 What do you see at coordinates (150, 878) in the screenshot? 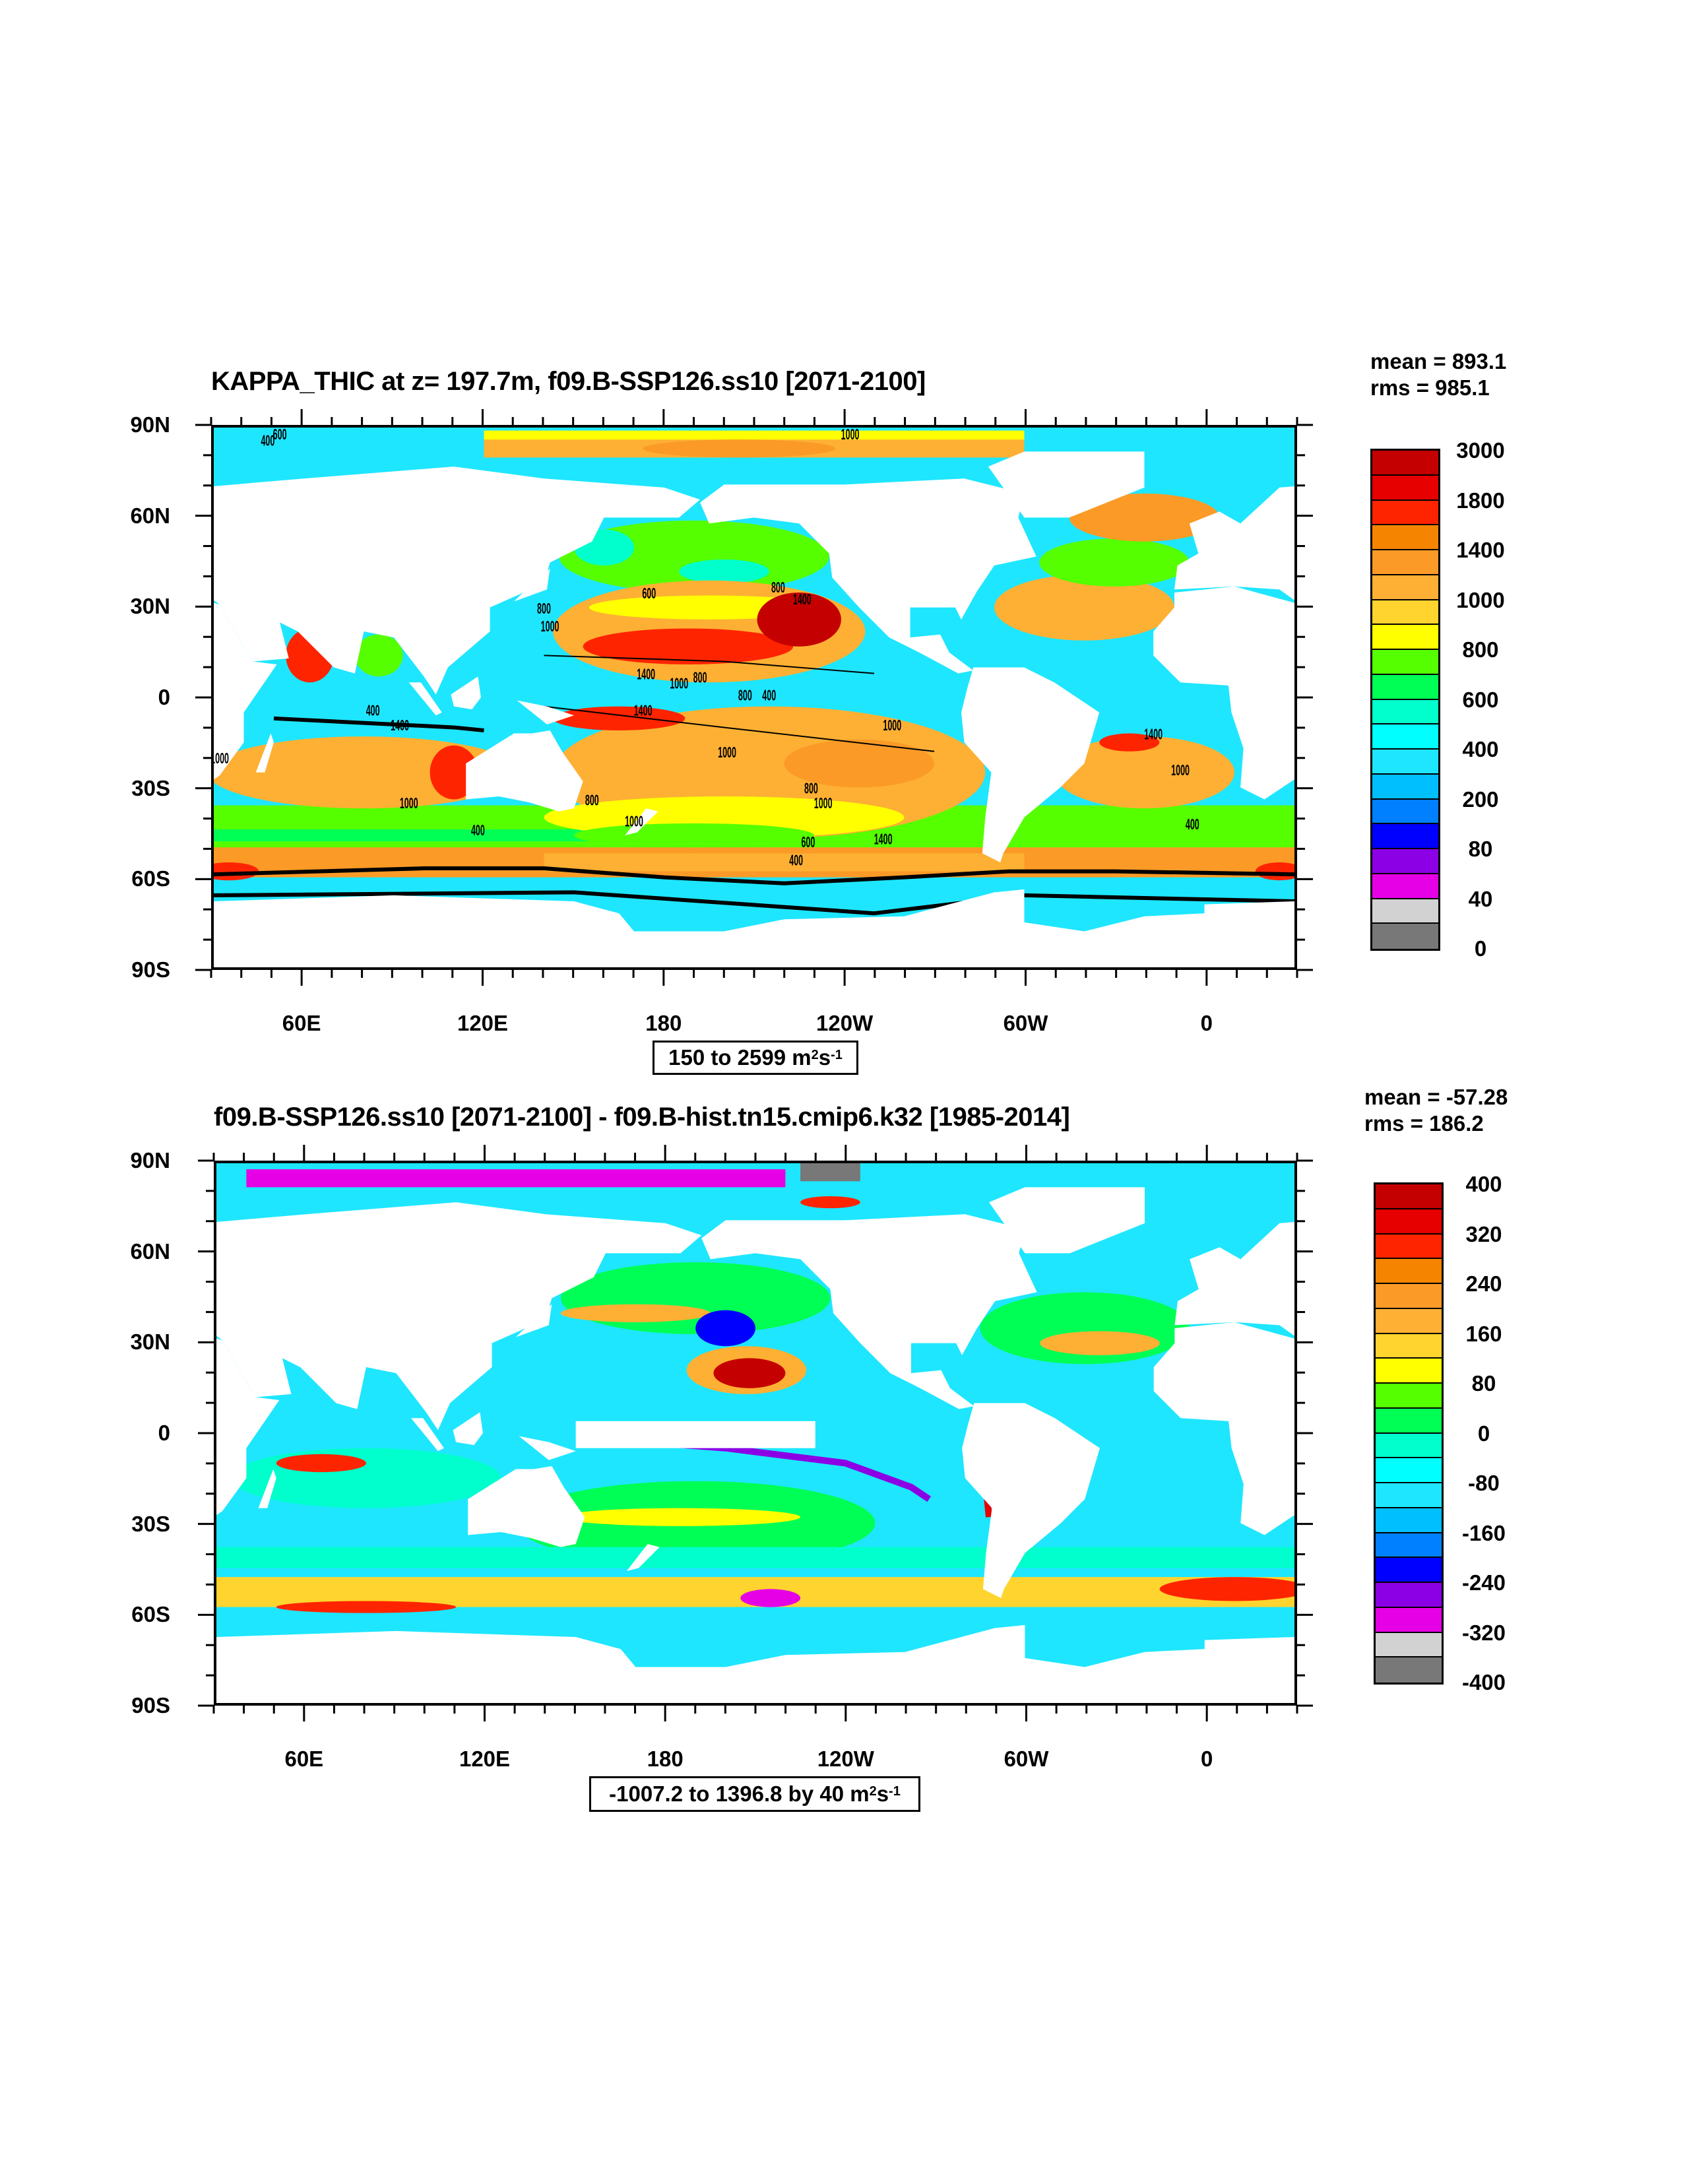
I see `y-tick-label: 60S` at bounding box center [150, 878].